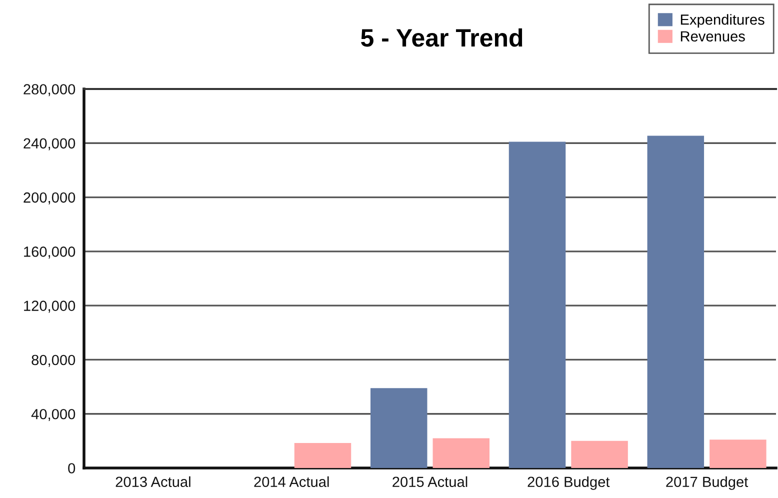  I want to click on x-tick-label: 2014 Actual, so click(291, 482).